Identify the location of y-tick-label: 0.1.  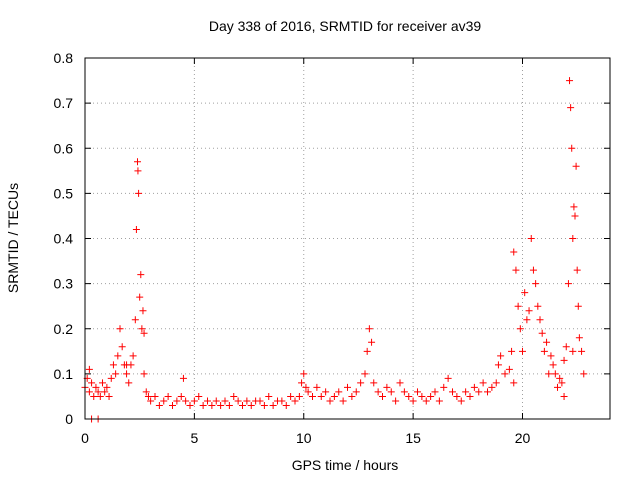
(64, 374).